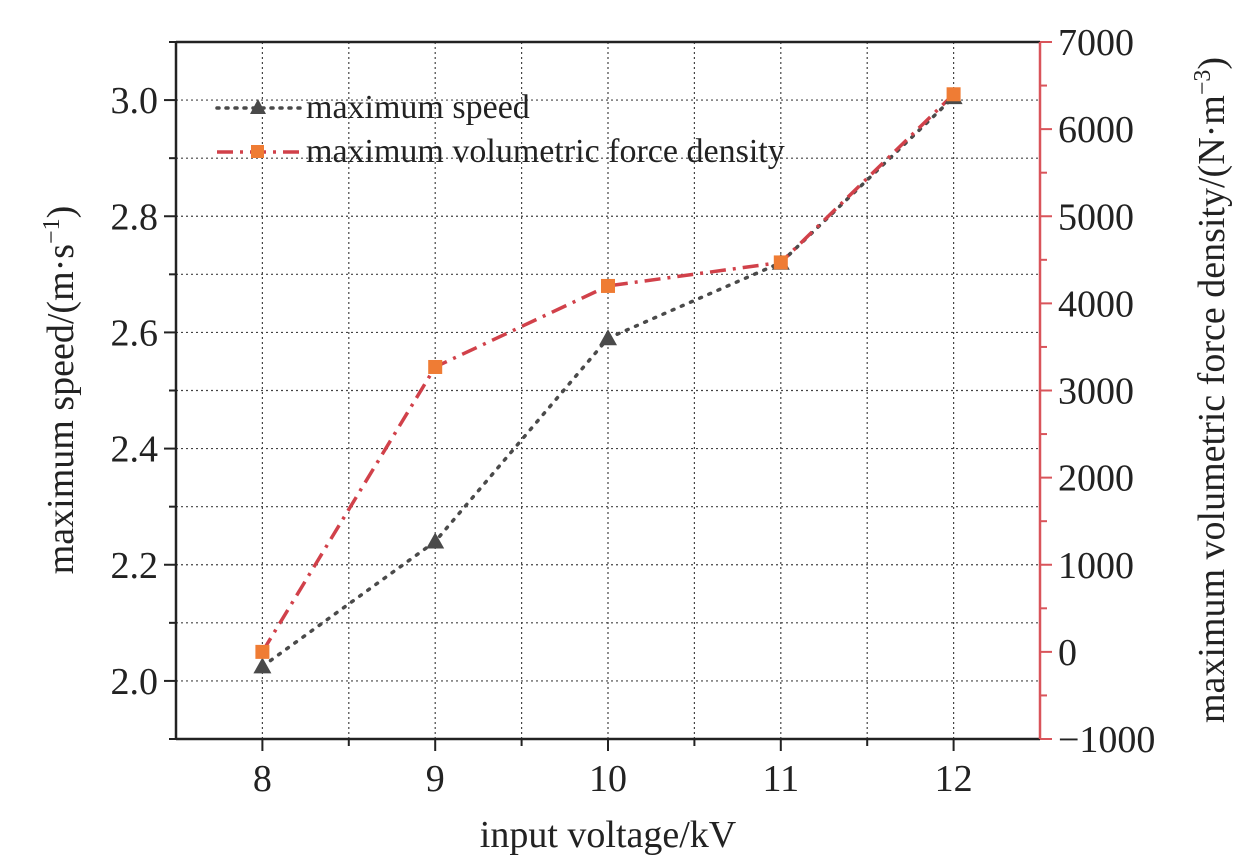 This screenshot has height=861, width=1259. What do you see at coordinates (1096, 304) in the screenshot?
I see `y-right-tick-label: 4000` at bounding box center [1096, 304].